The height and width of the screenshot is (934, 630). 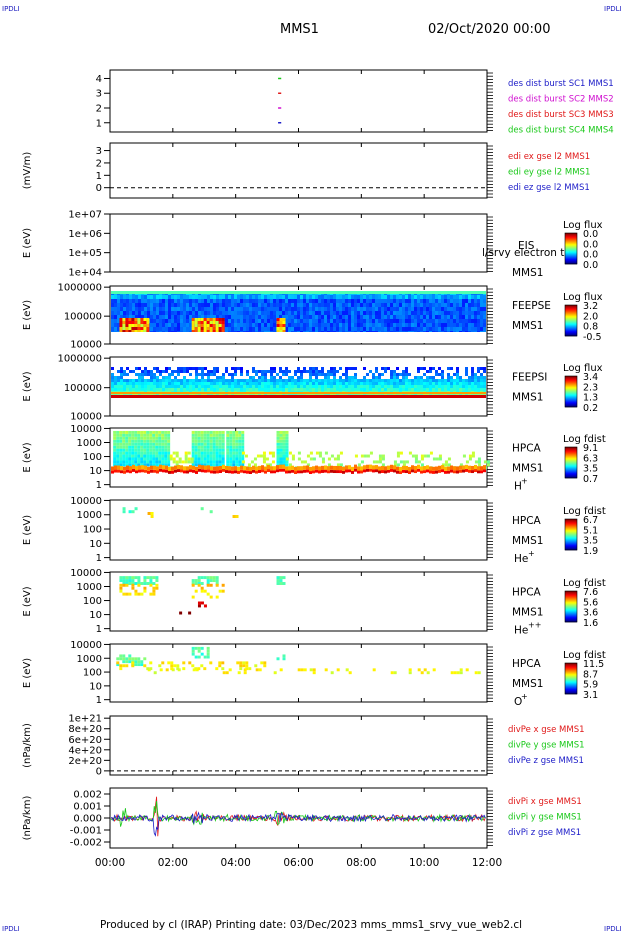 I want to click on y-axis-label: (nPa/km), so click(x=27, y=818).